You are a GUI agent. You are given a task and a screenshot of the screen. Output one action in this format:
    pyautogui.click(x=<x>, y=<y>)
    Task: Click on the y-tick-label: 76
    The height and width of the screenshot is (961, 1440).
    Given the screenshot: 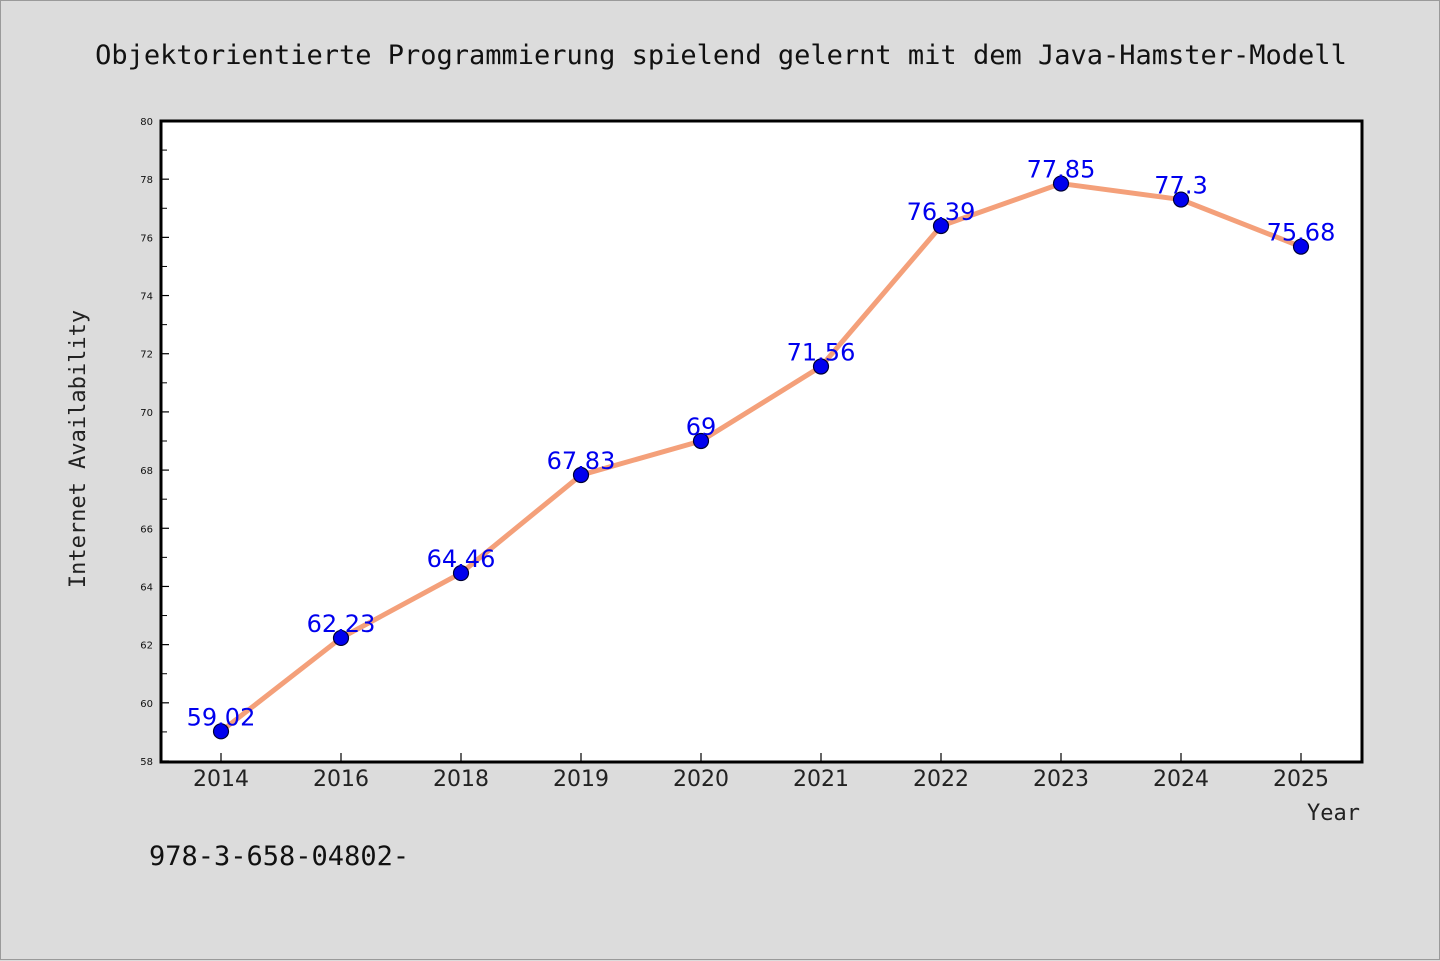 What is the action you would take?
    pyautogui.click(x=146, y=238)
    